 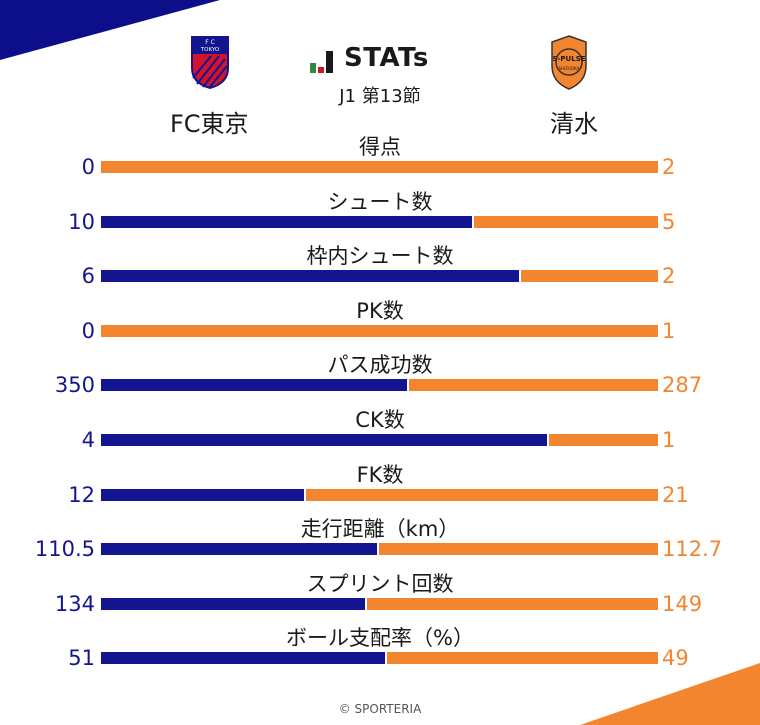 I want to click on away-value-label: 5, so click(x=669, y=221).